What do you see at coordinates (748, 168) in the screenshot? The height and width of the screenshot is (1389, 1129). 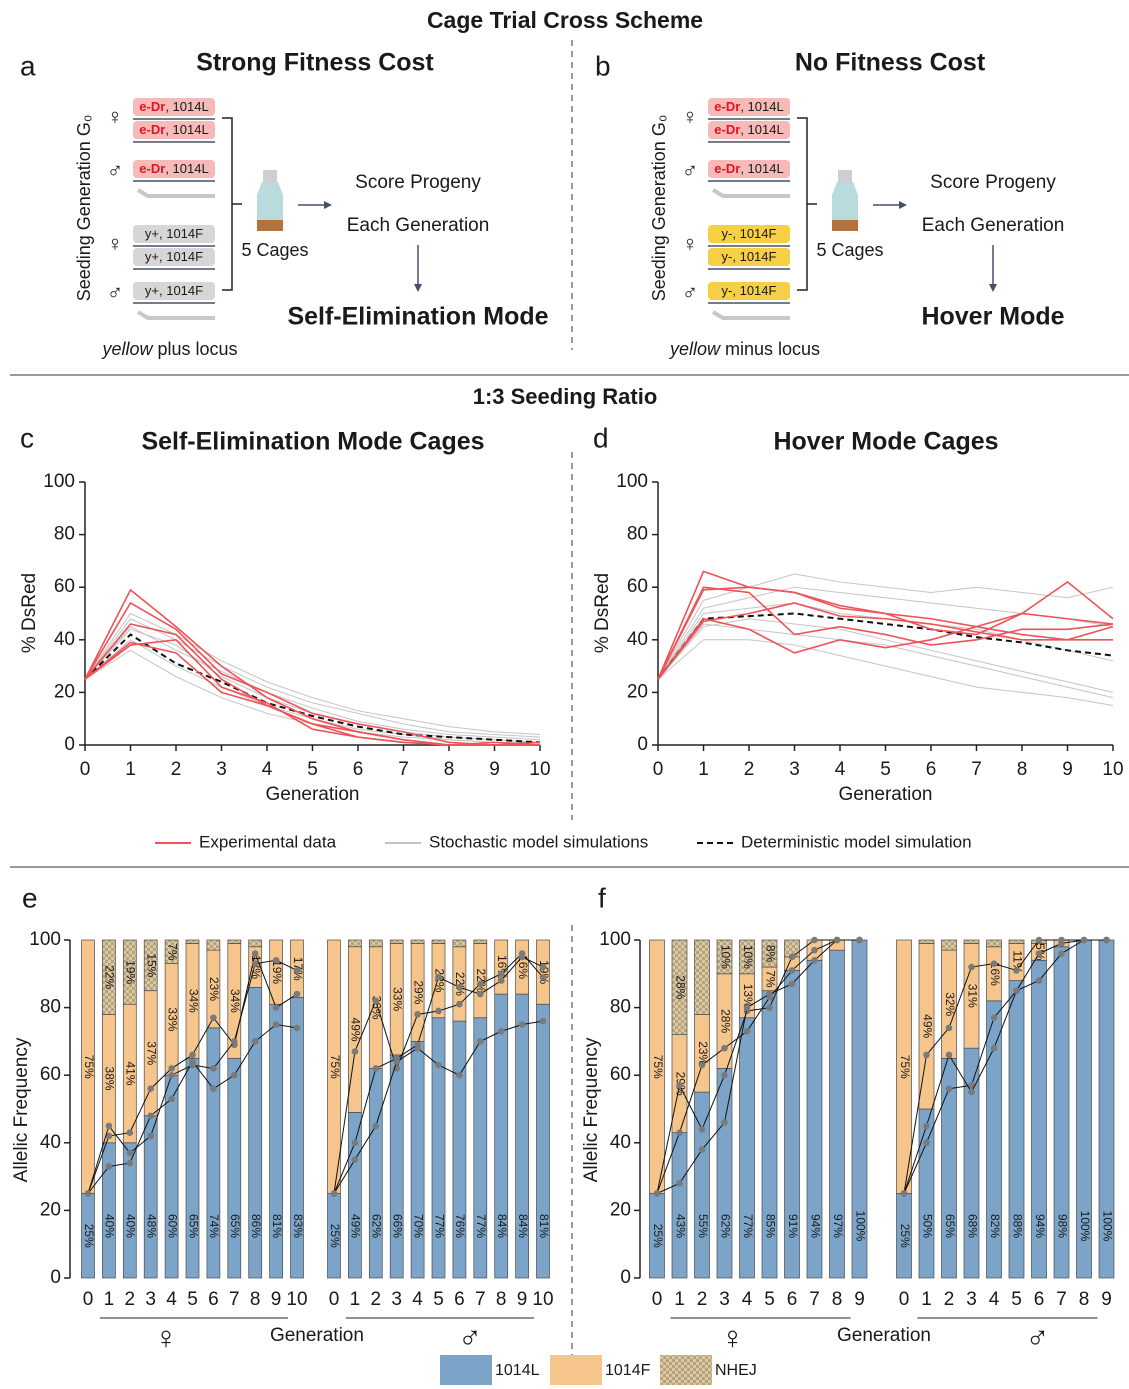 I see `chromosome-label: e-Dr, 1014L` at bounding box center [748, 168].